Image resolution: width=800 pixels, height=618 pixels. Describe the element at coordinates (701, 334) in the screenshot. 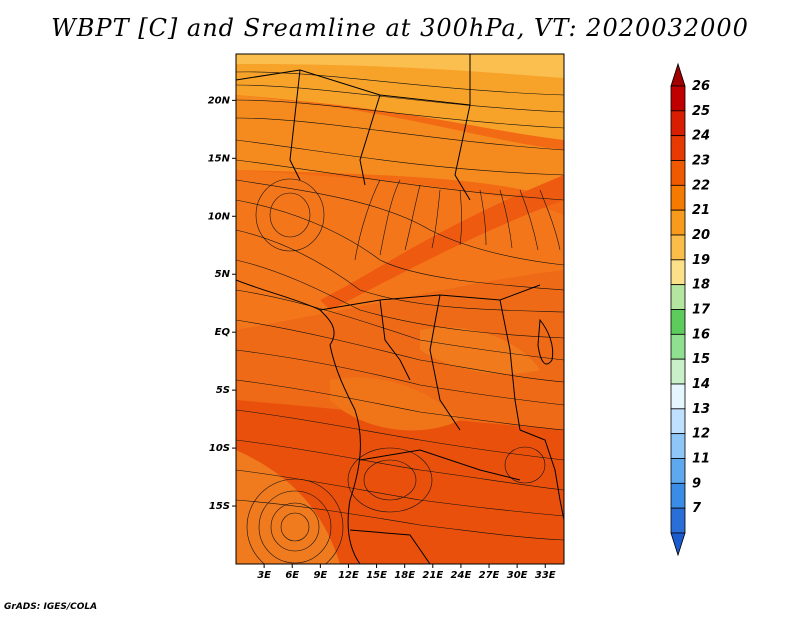

I see `colorbar-label: 16` at that location.